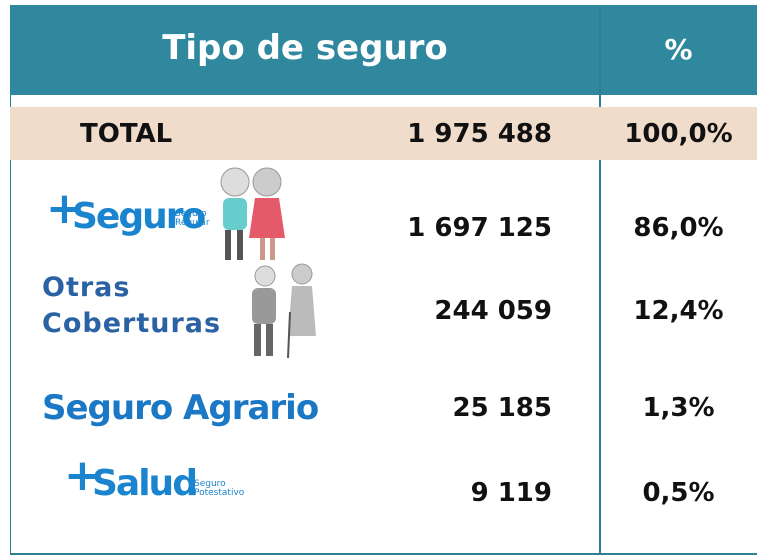  Describe the element at coordinates (126, 134) in the screenshot. I see `total-label: TOTAL` at that location.